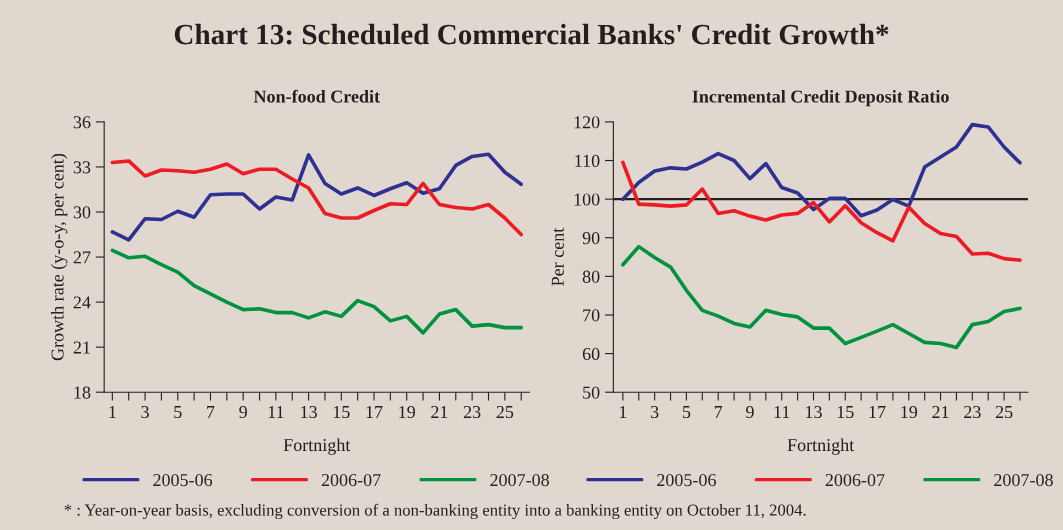 The height and width of the screenshot is (530, 1063). What do you see at coordinates (557, 256) in the screenshot?
I see `y-axis-title: Per cent` at bounding box center [557, 256].